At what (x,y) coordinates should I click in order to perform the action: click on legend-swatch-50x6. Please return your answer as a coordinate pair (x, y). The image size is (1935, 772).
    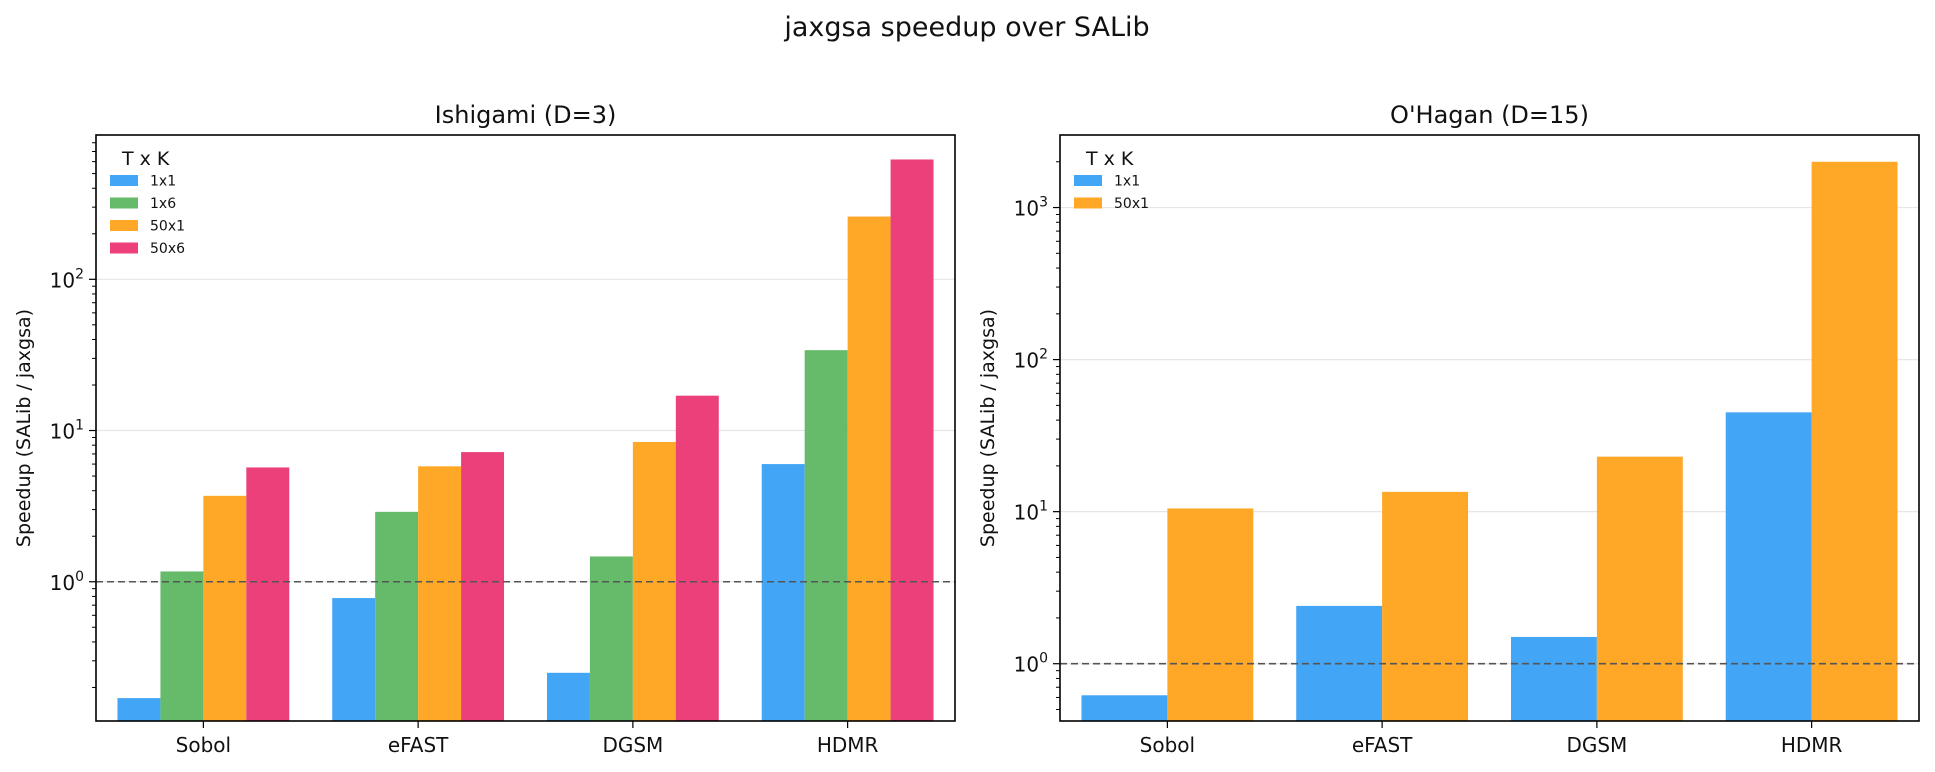
    Looking at the image, I should click on (124, 248).